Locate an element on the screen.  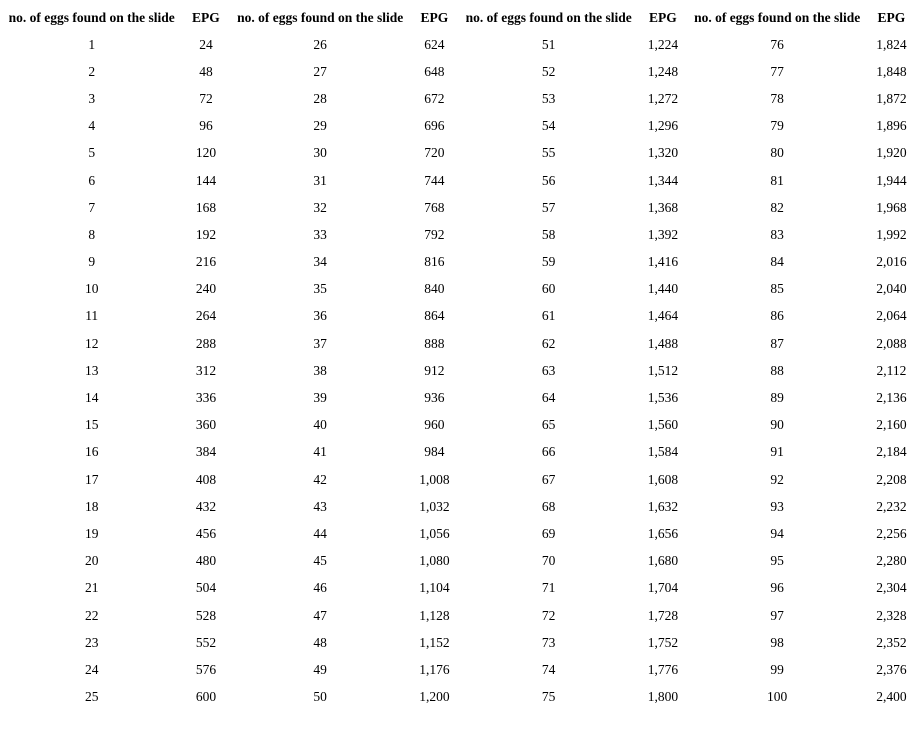
epg-value-cell: 360 is located at coordinates (206, 425).